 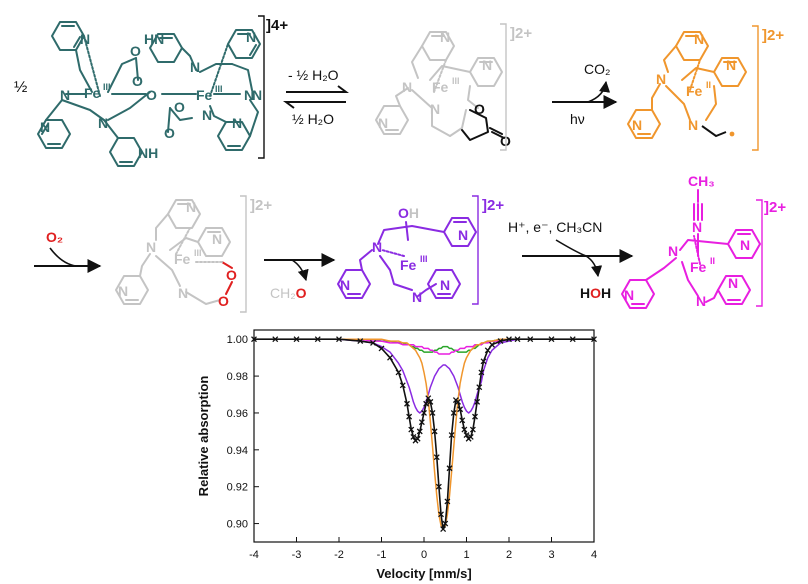 What do you see at coordinates (288, 293) in the screenshot?
I see `formaldehyde-label: CH₂O` at bounding box center [288, 293].